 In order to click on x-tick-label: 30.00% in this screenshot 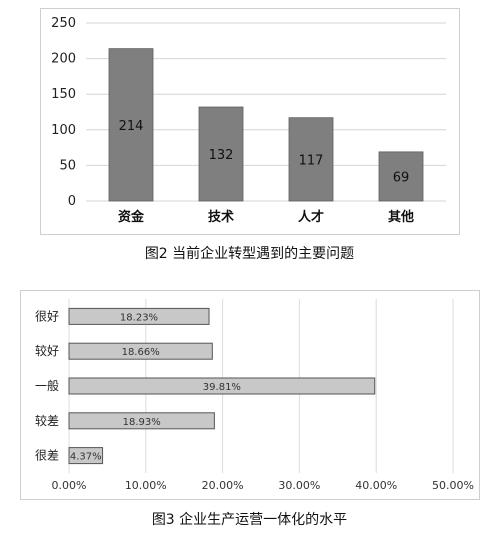, I will do `click(299, 485)`.